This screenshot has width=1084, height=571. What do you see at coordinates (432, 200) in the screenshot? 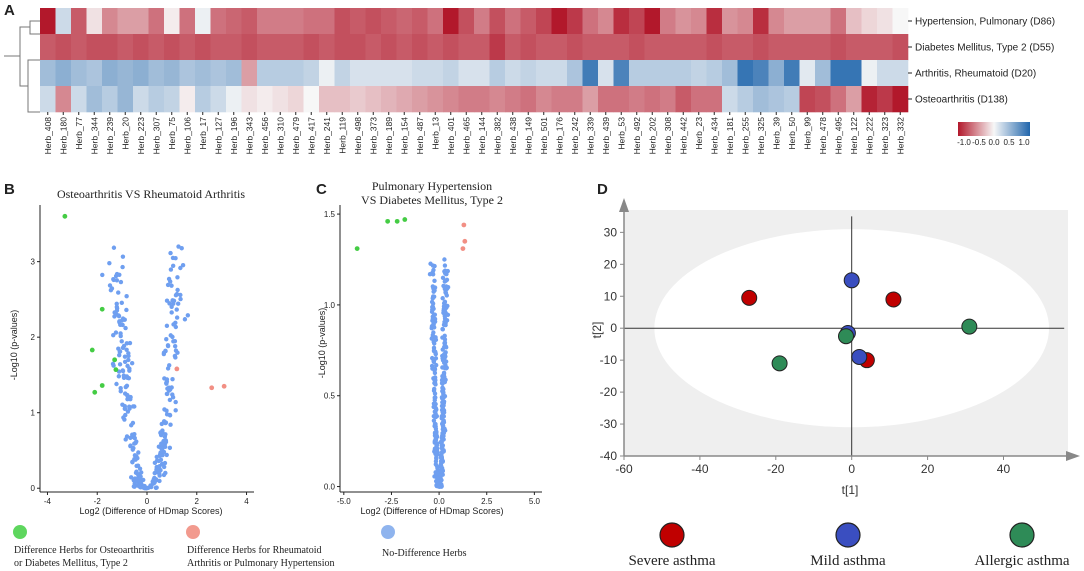
I see `plot-c-title-line2: VS Diabetes Mellitus, Type 2` at bounding box center [432, 200].